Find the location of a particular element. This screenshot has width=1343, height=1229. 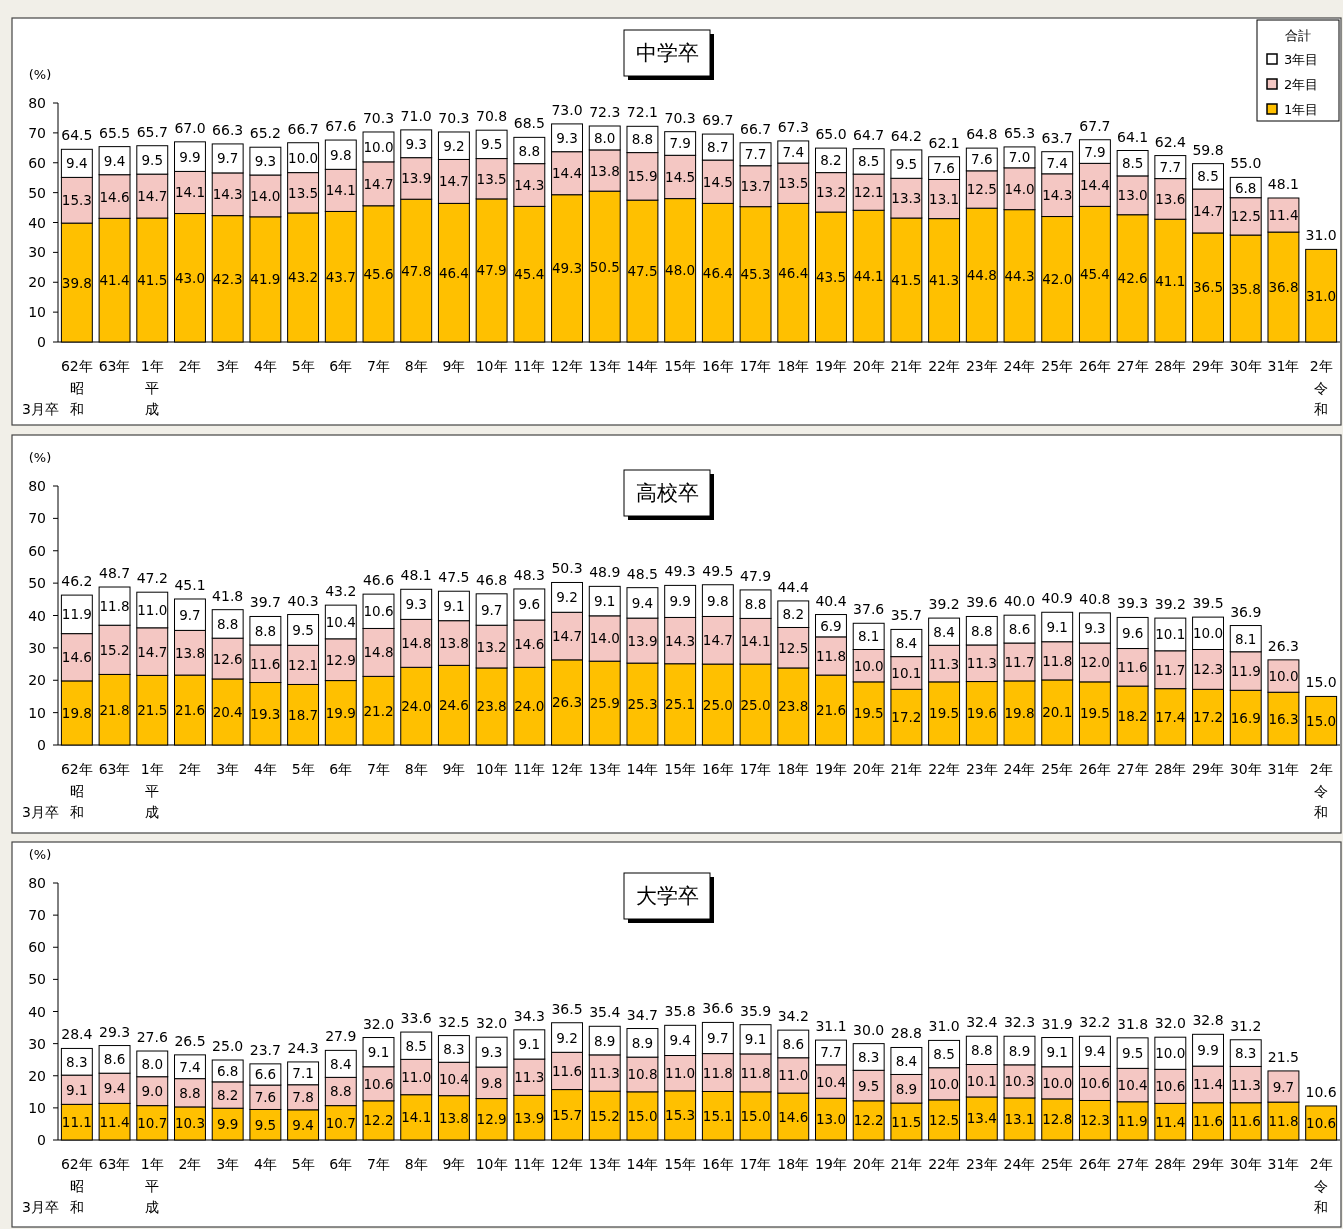

total-label: 64.1 is located at coordinates (1133, 136).